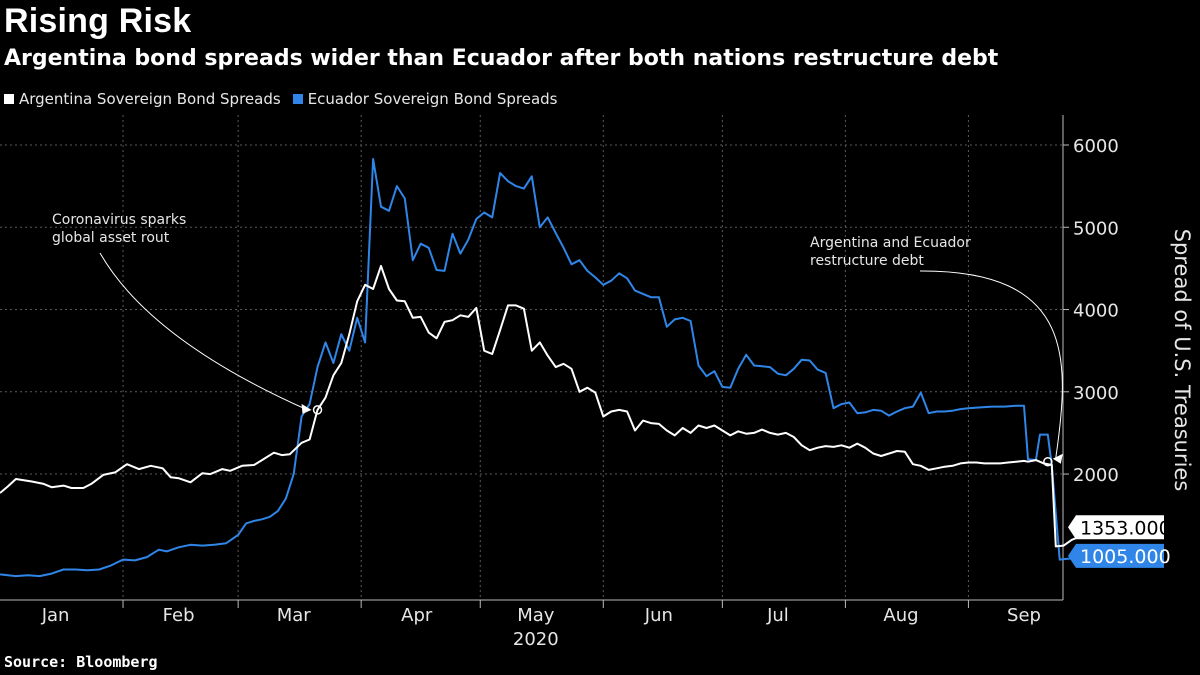  I want to click on annotation-arrow-restructure, so click(1057, 458).